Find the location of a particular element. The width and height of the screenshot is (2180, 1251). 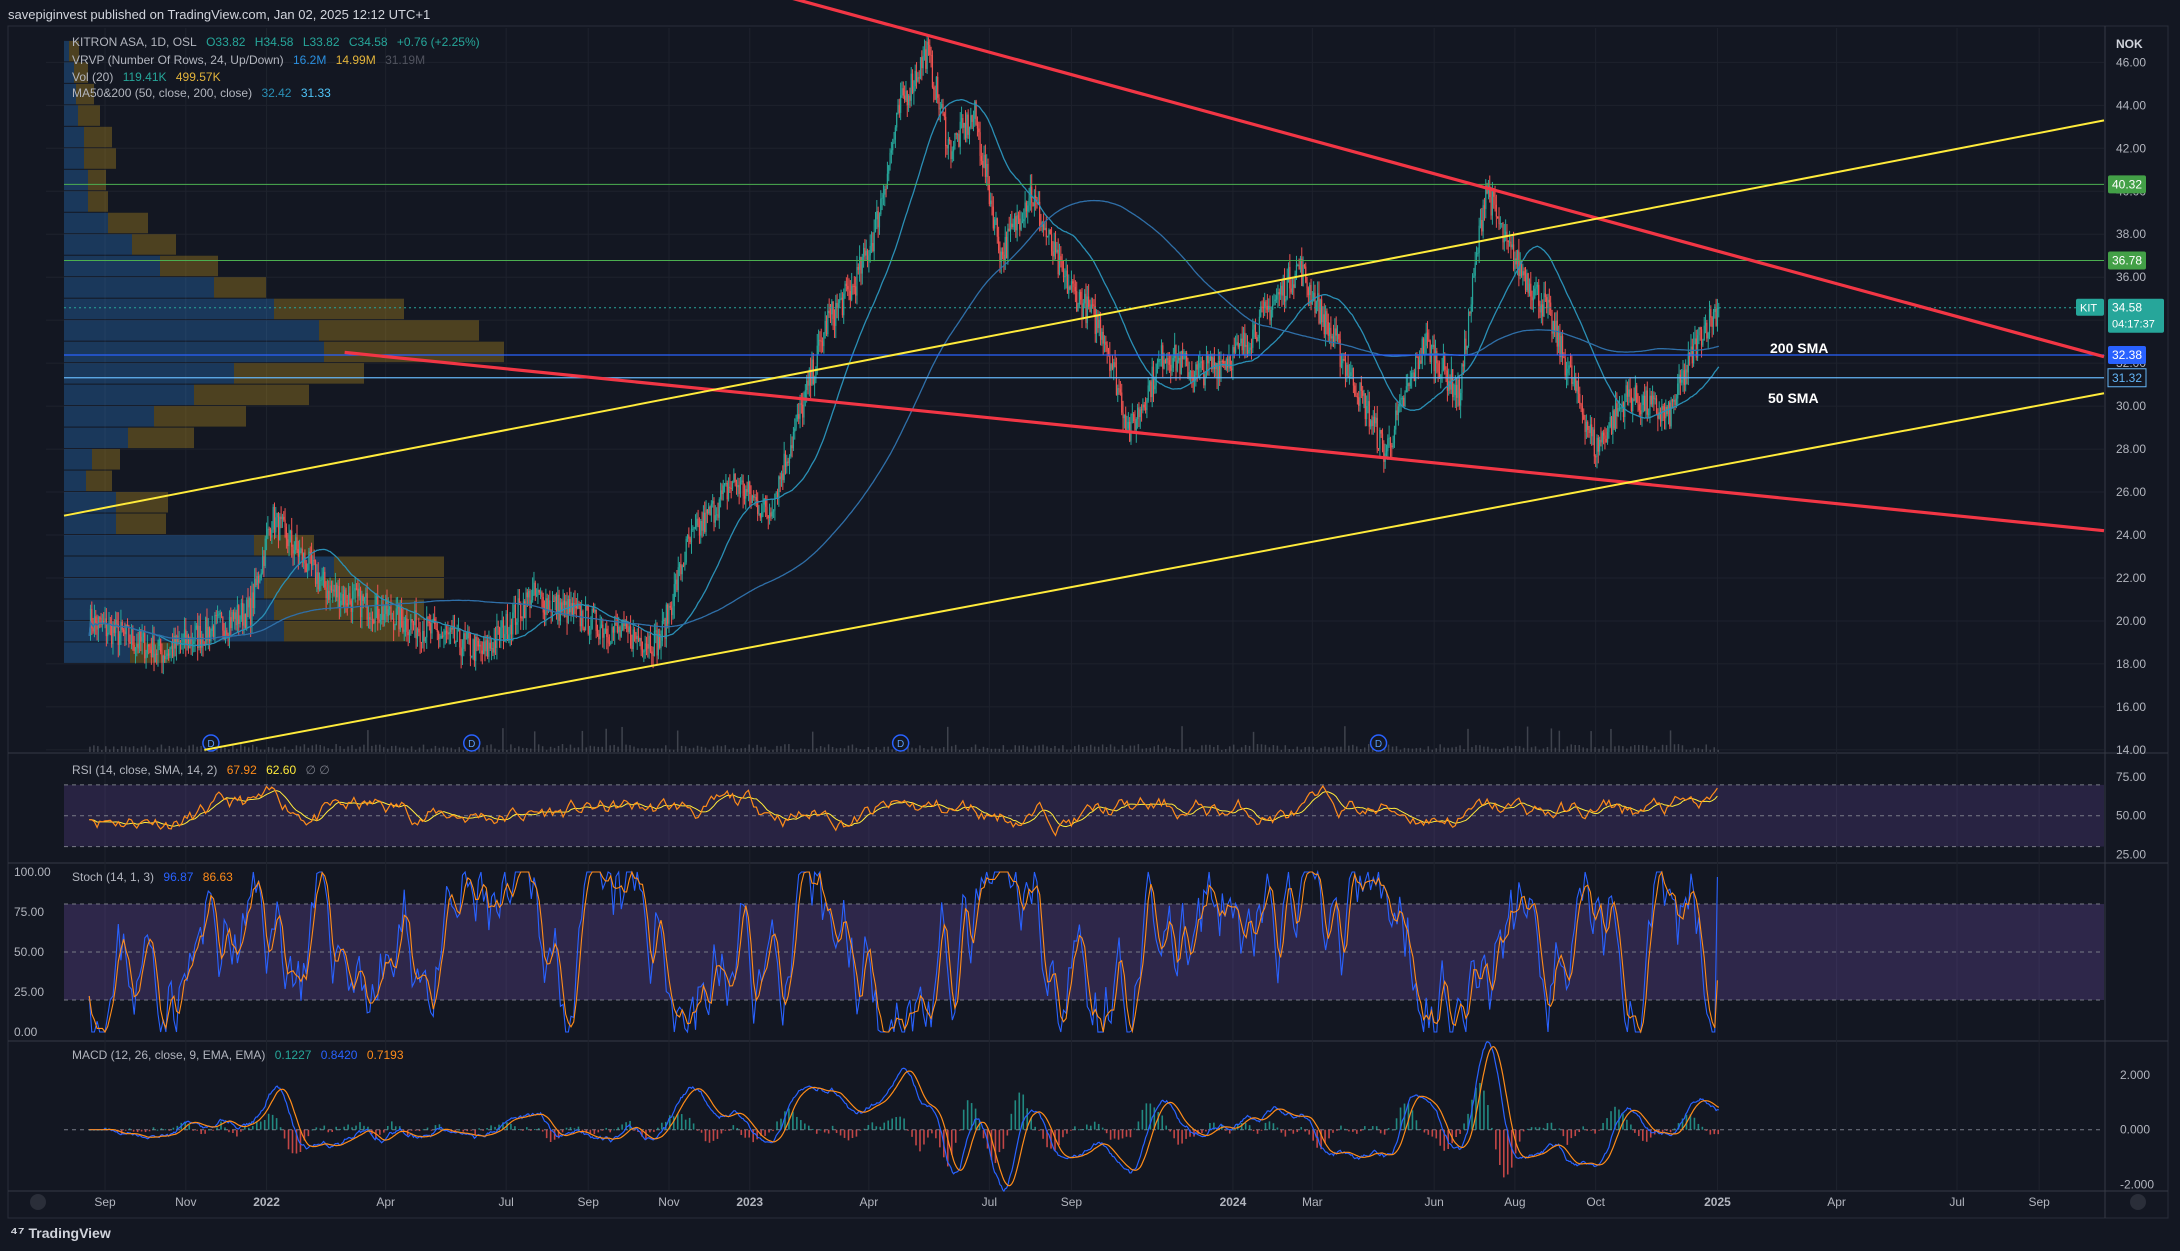

legend-vol-b: 499.57K is located at coordinates (198, 77).